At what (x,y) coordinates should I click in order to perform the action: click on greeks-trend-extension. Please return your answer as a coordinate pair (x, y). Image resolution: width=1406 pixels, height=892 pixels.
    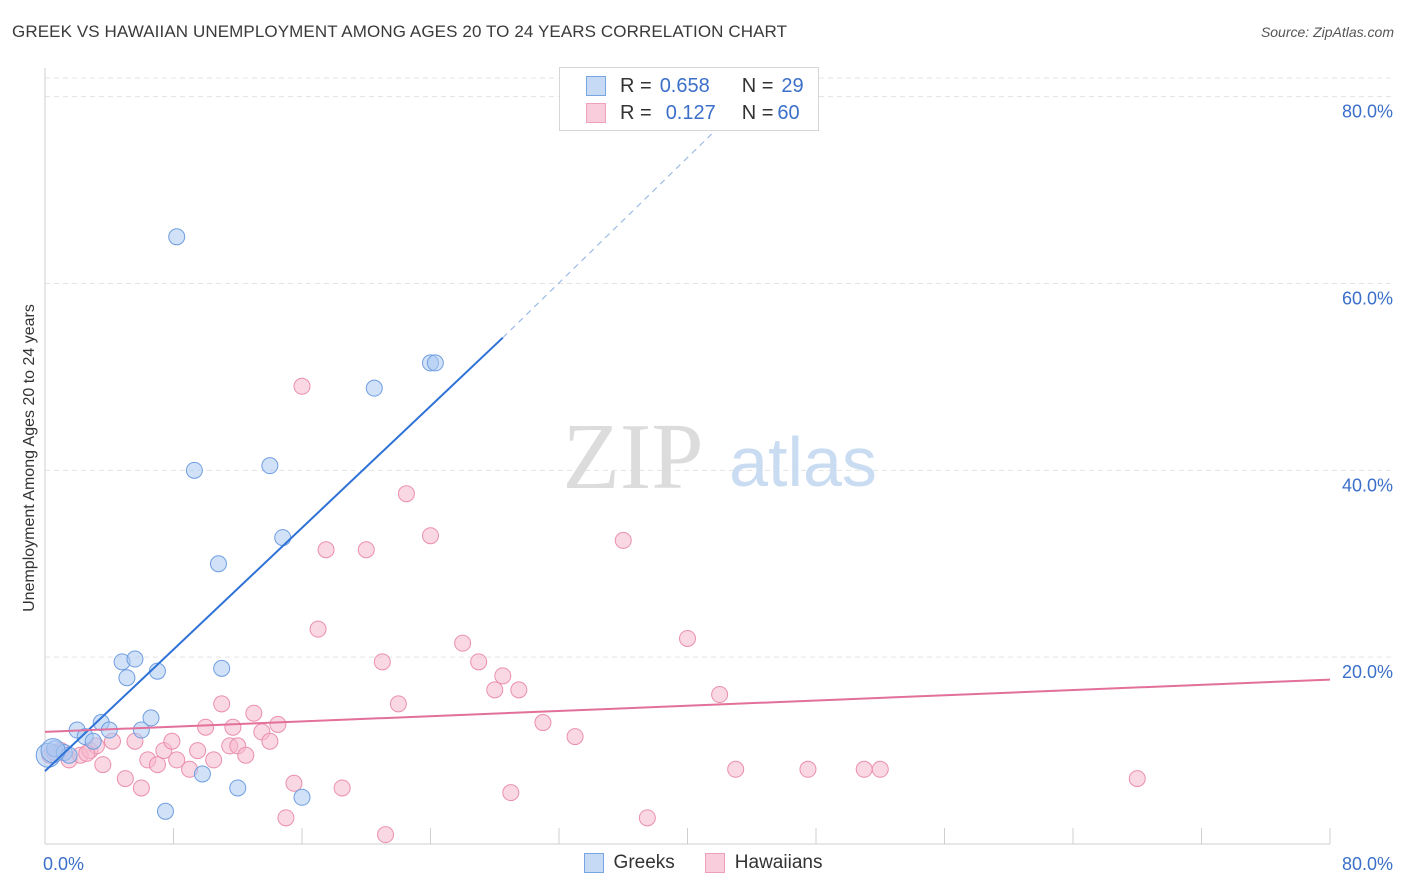
    Looking at the image, I should click on (607, 236).